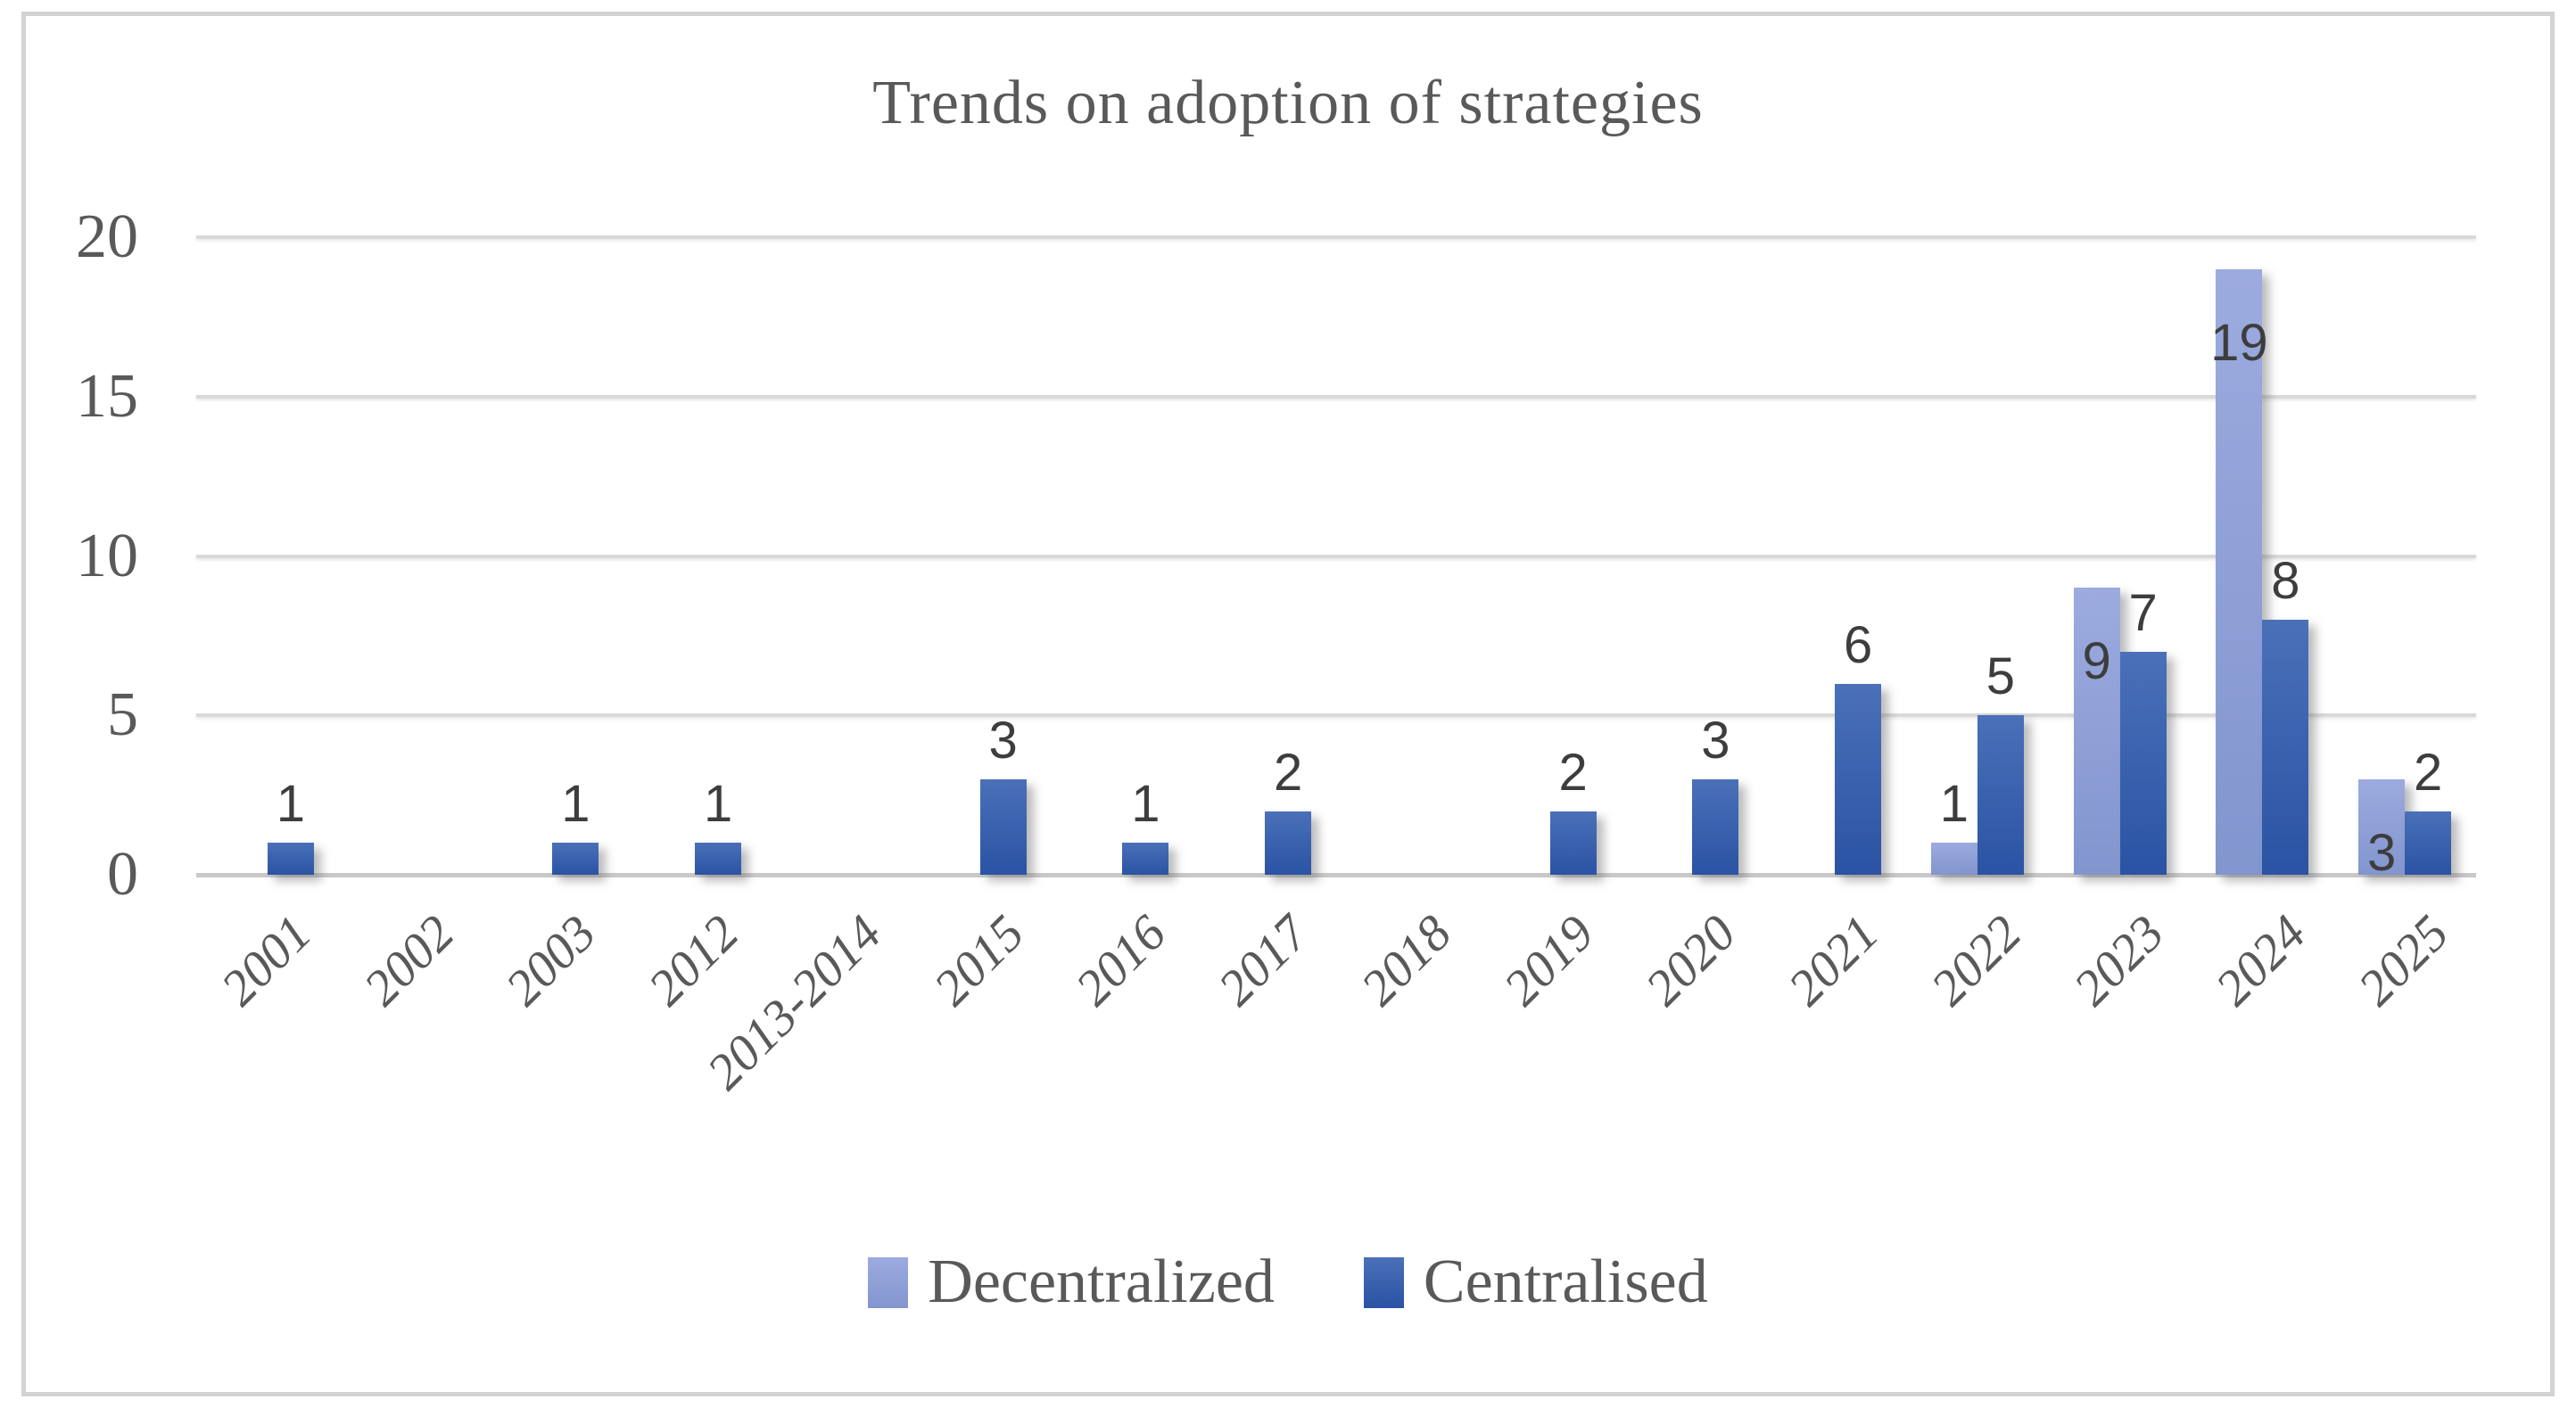 Image resolution: width=2576 pixels, height=1408 pixels. I want to click on data-label-centralised-2024: 8, so click(2285, 581).